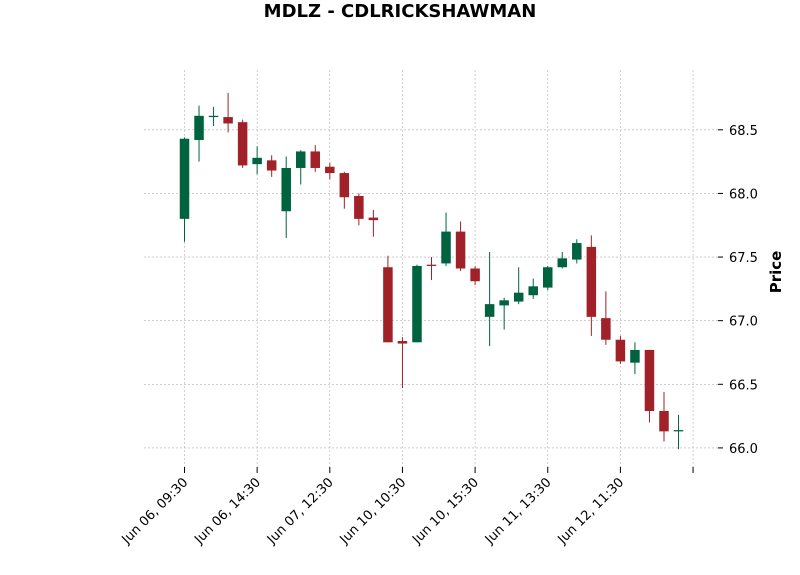 This screenshot has width=800, height=575. I want to click on x-tick-label: Jun 12, 11:30, so click(591, 511).